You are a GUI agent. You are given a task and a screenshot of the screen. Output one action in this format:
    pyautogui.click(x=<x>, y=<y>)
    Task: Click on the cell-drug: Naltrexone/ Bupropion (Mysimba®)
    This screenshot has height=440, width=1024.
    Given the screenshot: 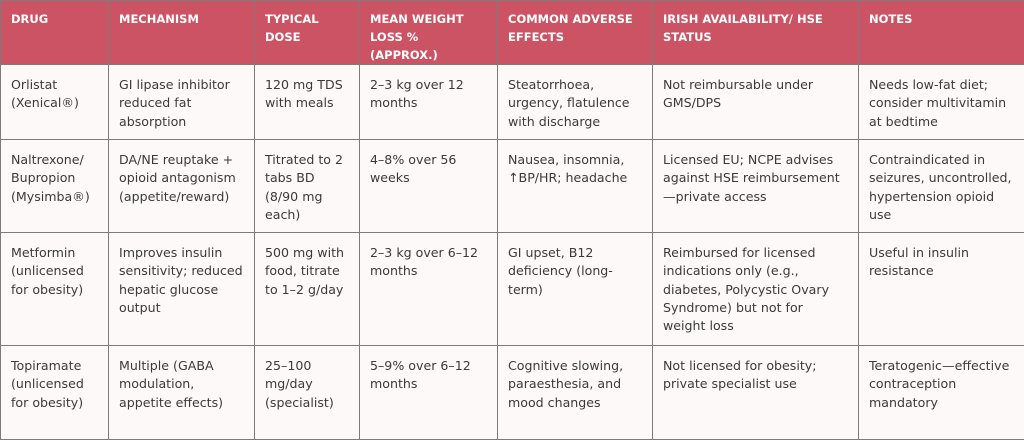 What is the action you would take?
    pyautogui.click(x=55, y=186)
    